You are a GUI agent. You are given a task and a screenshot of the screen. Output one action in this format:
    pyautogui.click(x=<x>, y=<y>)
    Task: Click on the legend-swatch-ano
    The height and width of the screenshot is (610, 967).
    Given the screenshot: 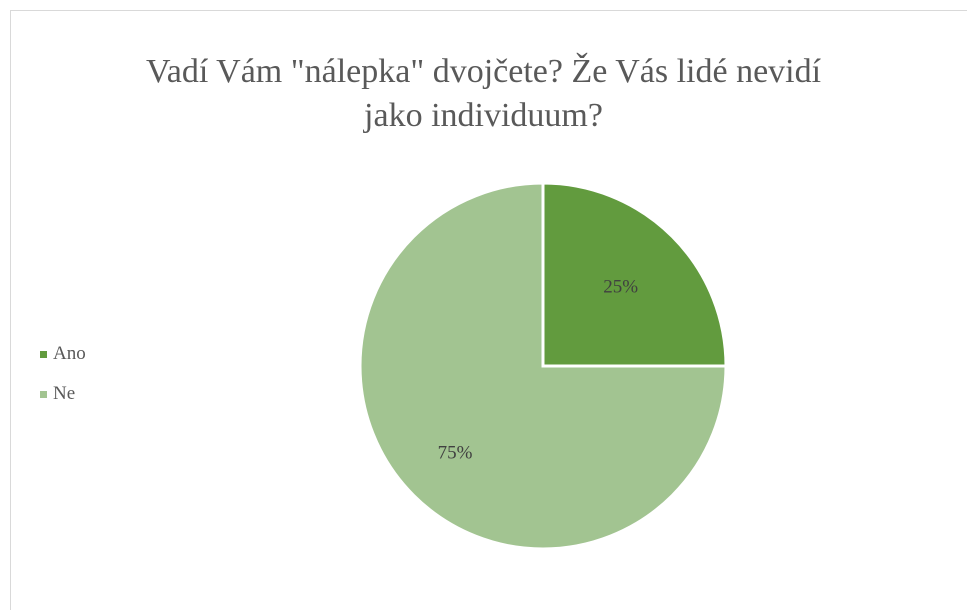 What is the action you would take?
    pyautogui.click(x=43, y=354)
    